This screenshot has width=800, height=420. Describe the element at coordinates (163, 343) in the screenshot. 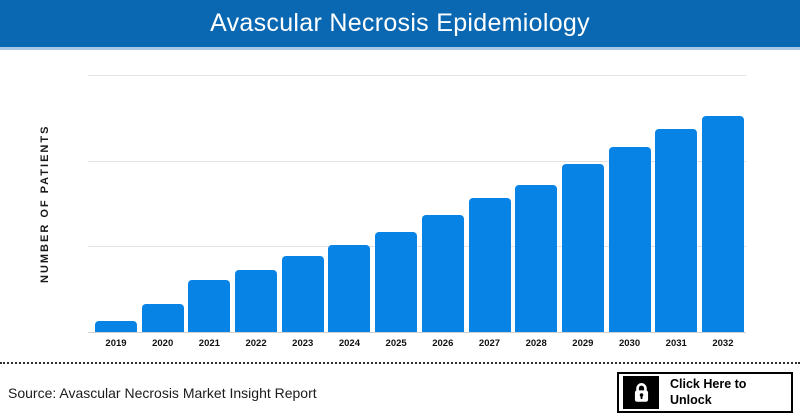

I see `x-tick-label: 2020` at that location.